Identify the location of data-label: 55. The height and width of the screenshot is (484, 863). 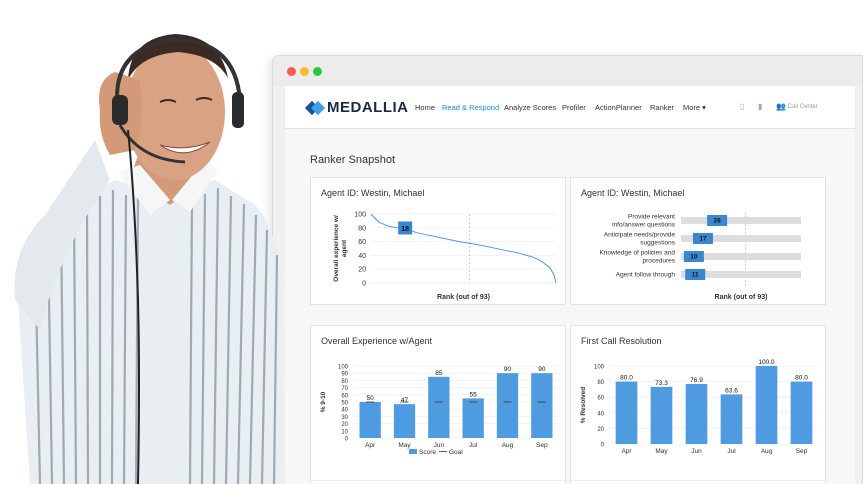
(474, 394).